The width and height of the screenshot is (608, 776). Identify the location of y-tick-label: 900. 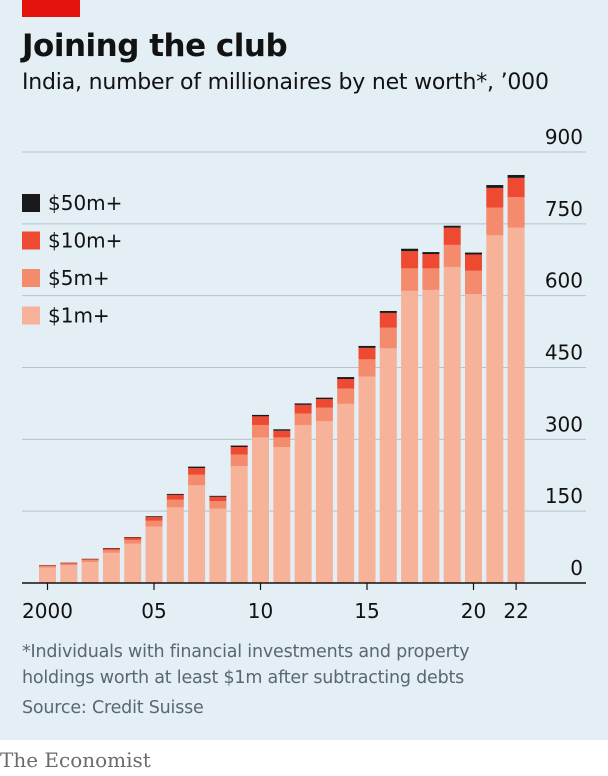
(564, 137).